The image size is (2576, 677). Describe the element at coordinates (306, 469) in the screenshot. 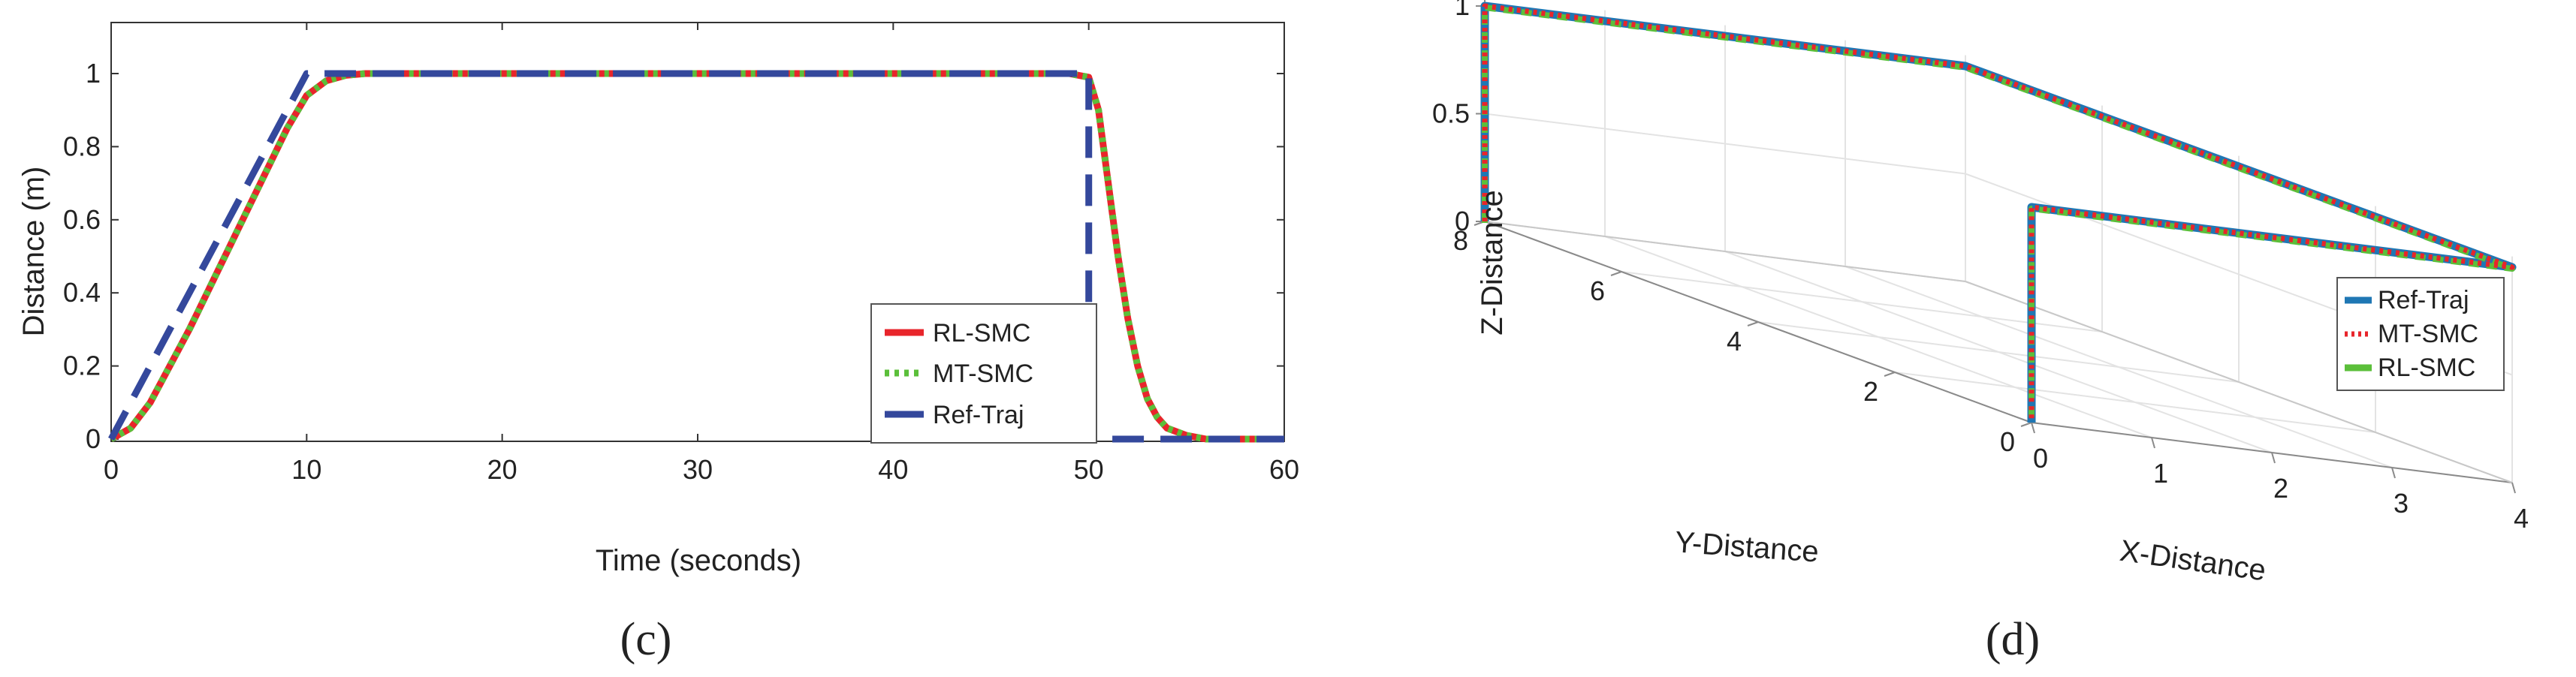

I see `c-x-tick-label: 10` at that location.